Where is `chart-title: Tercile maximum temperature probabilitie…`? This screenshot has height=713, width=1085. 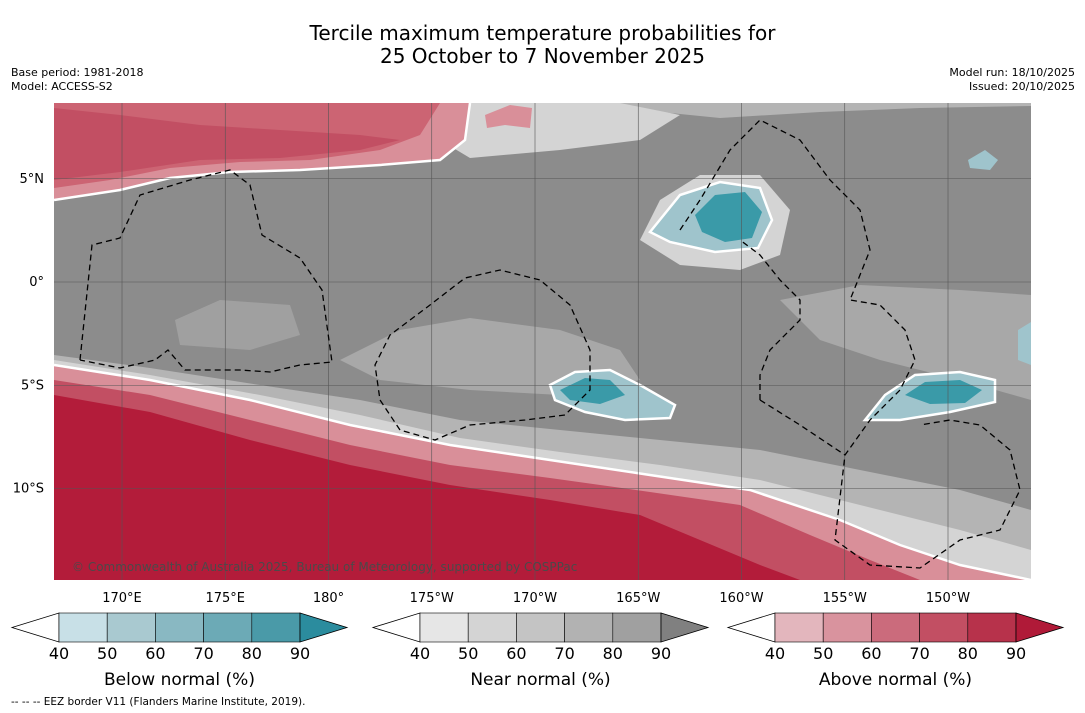 chart-title: Tercile maximum temperature probabilitie… is located at coordinates (542, 45).